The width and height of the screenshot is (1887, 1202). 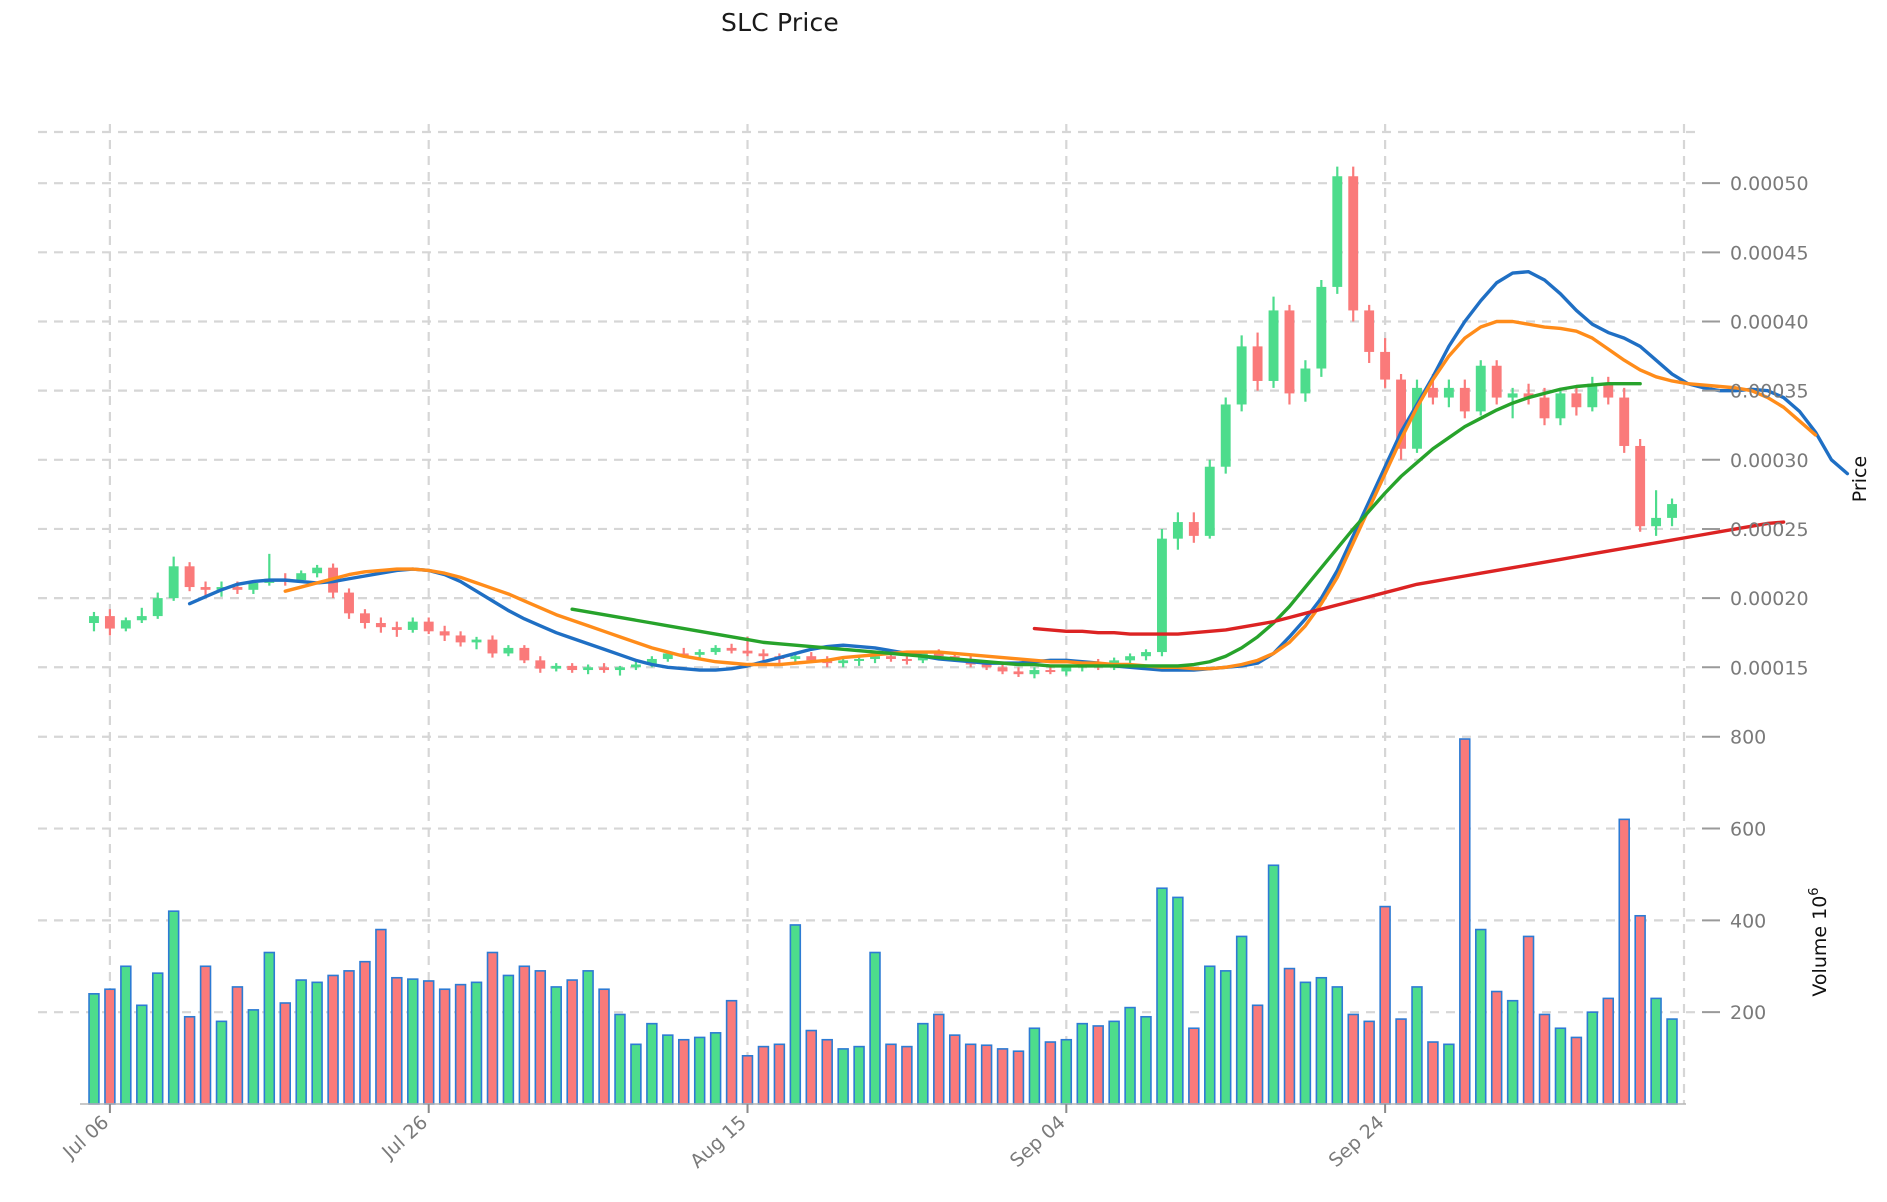 What do you see at coordinates (1814, 891) in the screenshot?
I see `volume-exponent: 6` at bounding box center [1814, 891].